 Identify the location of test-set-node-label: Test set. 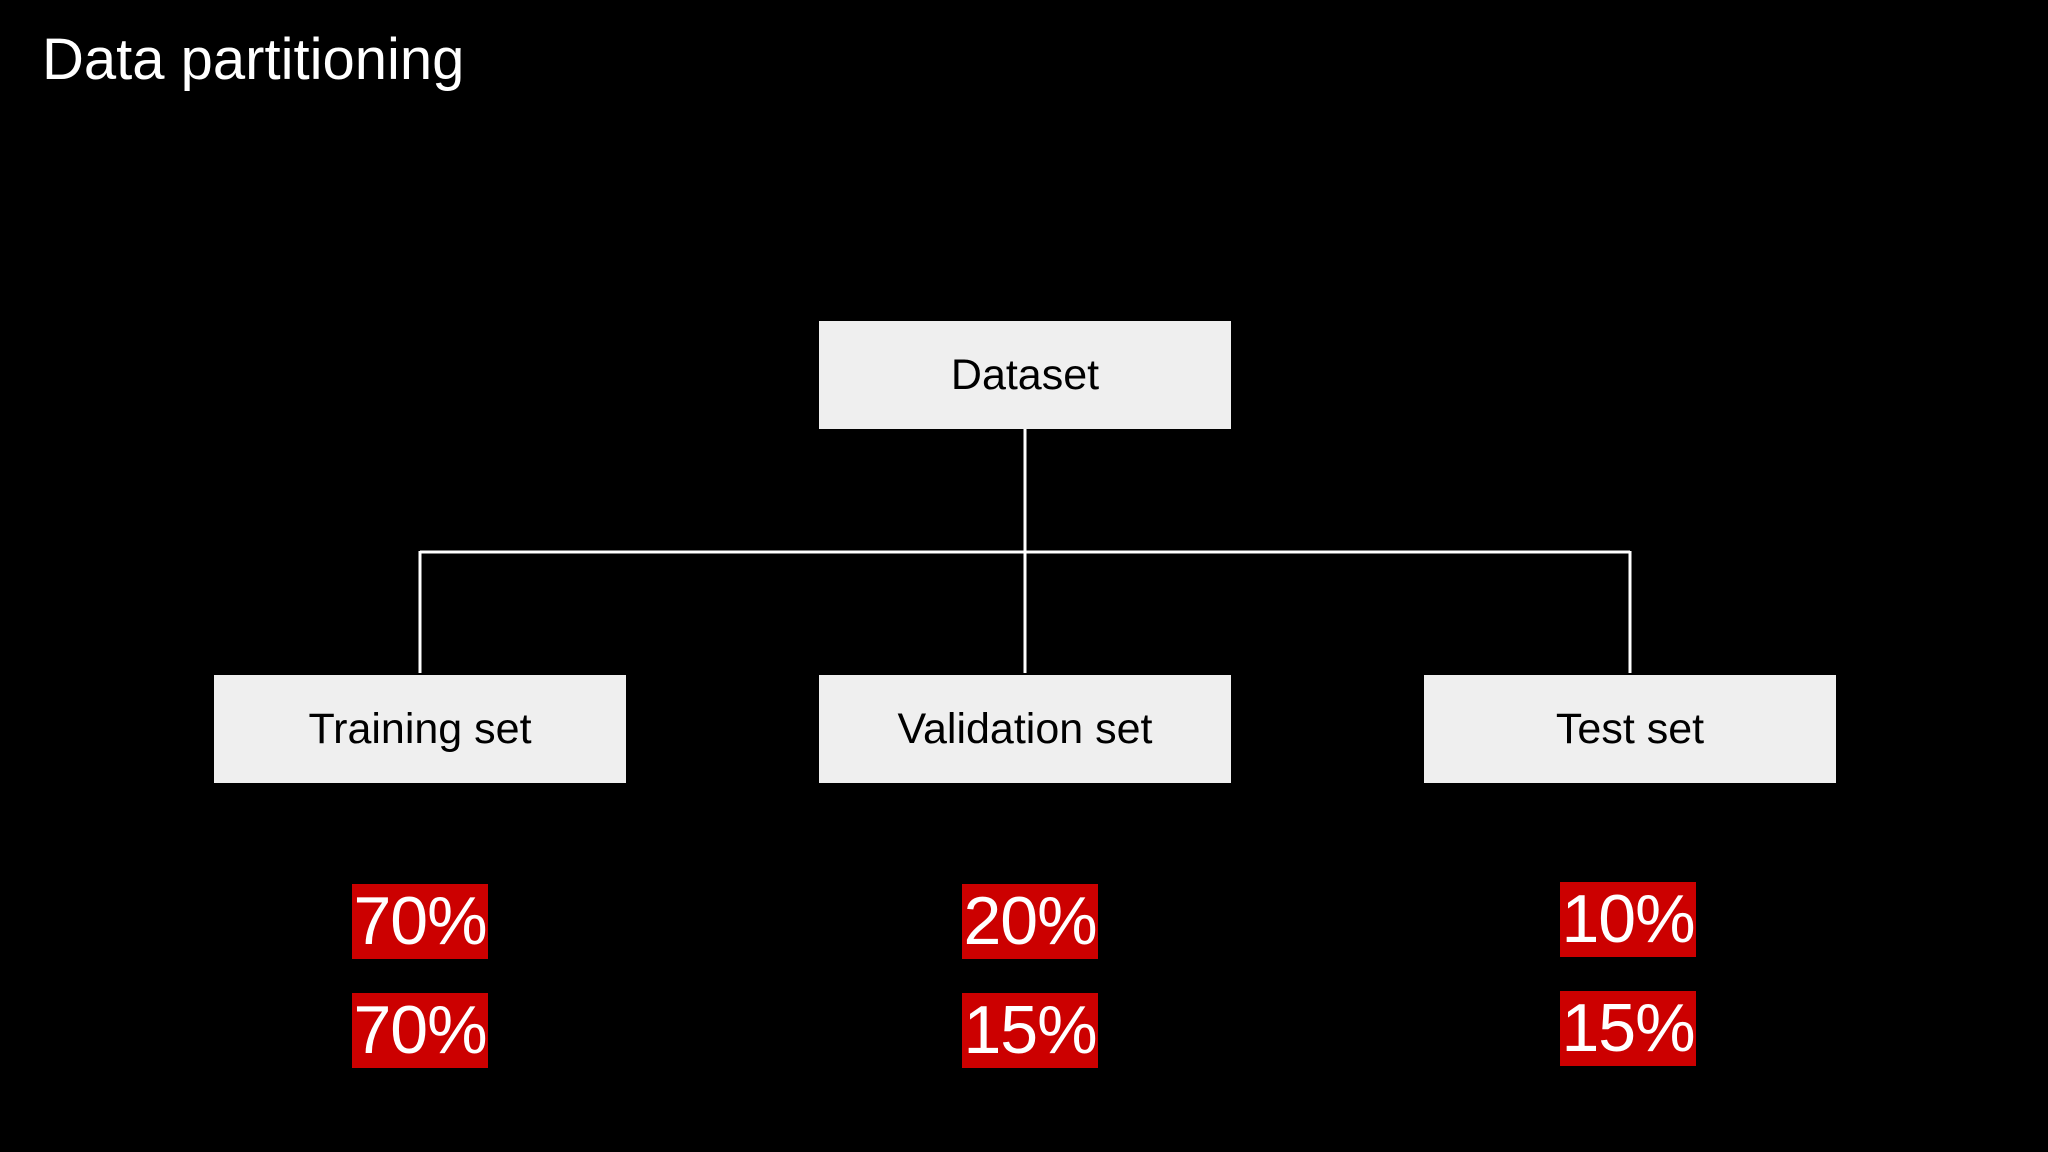
(1630, 728).